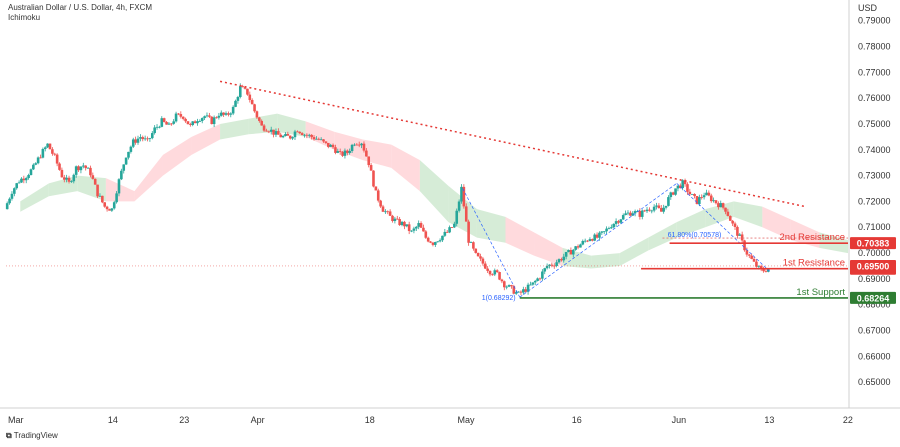  What do you see at coordinates (874, 201) in the screenshot?
I see `price-tick-label: 0.72000` at bounding box center [874, 201].